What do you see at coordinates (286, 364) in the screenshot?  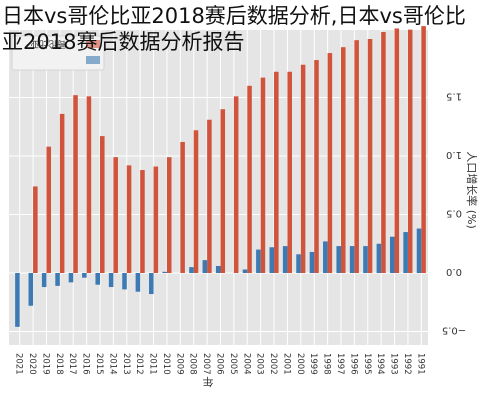 I see `x-tick-label: 2001` at bounding box center [286, 364].